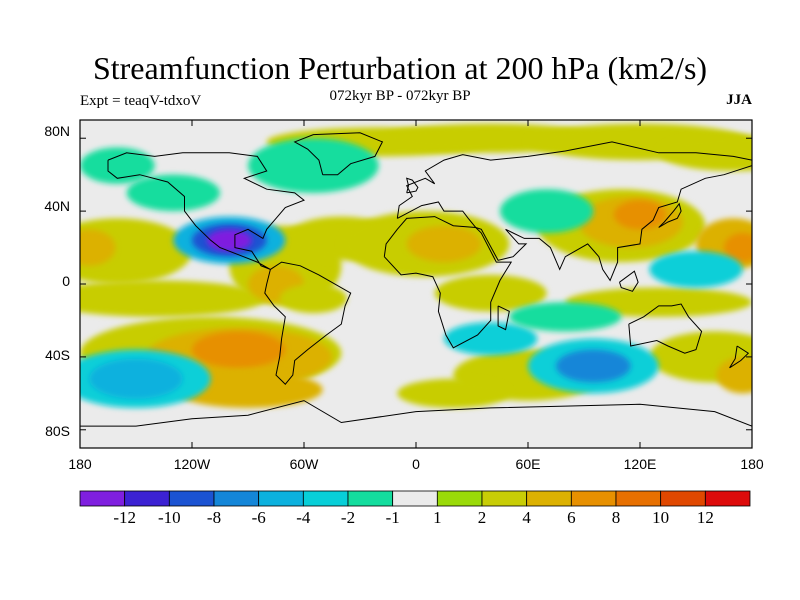 This screenshot has width=800, height=600. Describe the element at coordinates (303, 517) in the screenshot. I see `colorbar-label: -4` at that location.